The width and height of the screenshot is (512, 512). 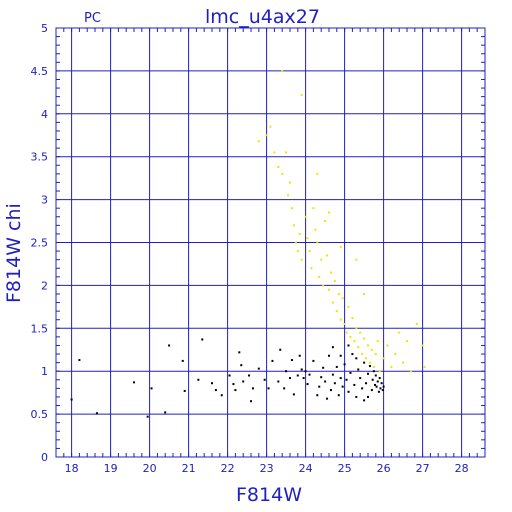 What do you see at coordinates (72, 468) in the screenshot?
I see `x-tick-label-18: 18` at bounding box center [72, 468].